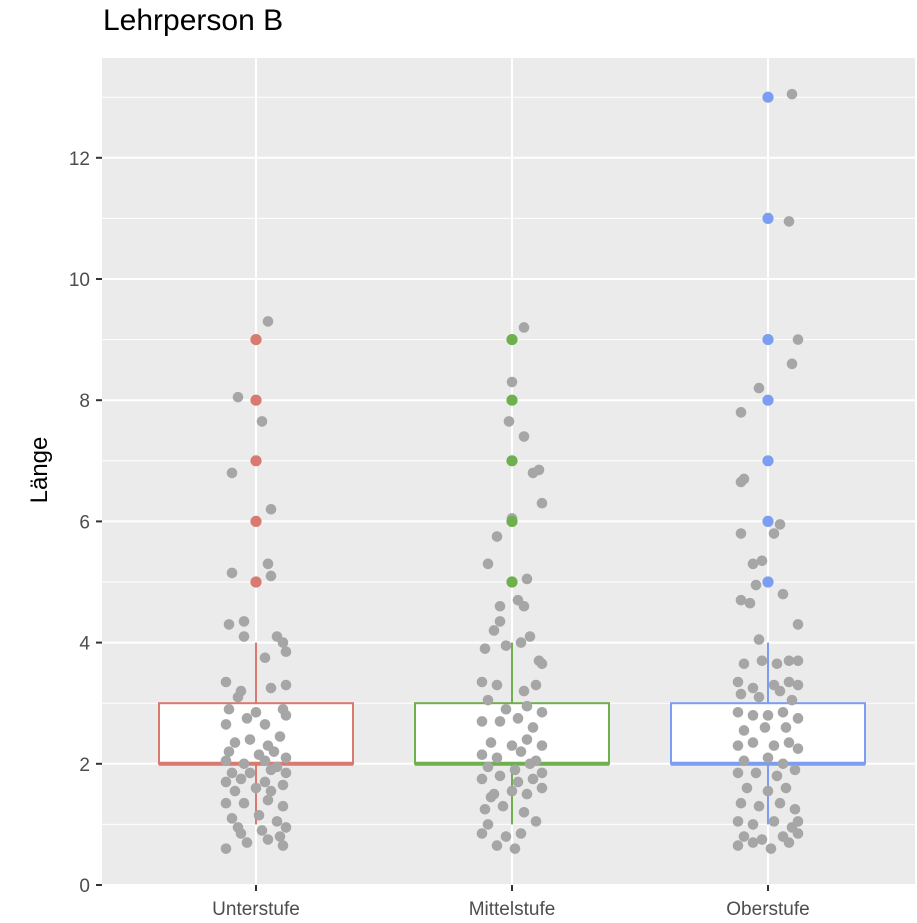 The height and width of the screenshot is (923, 917). What do you see at coordinates (767, 909) in the screenshot?
I see `x-tick-label: Oberstufe` at bounding box center [767, 909].